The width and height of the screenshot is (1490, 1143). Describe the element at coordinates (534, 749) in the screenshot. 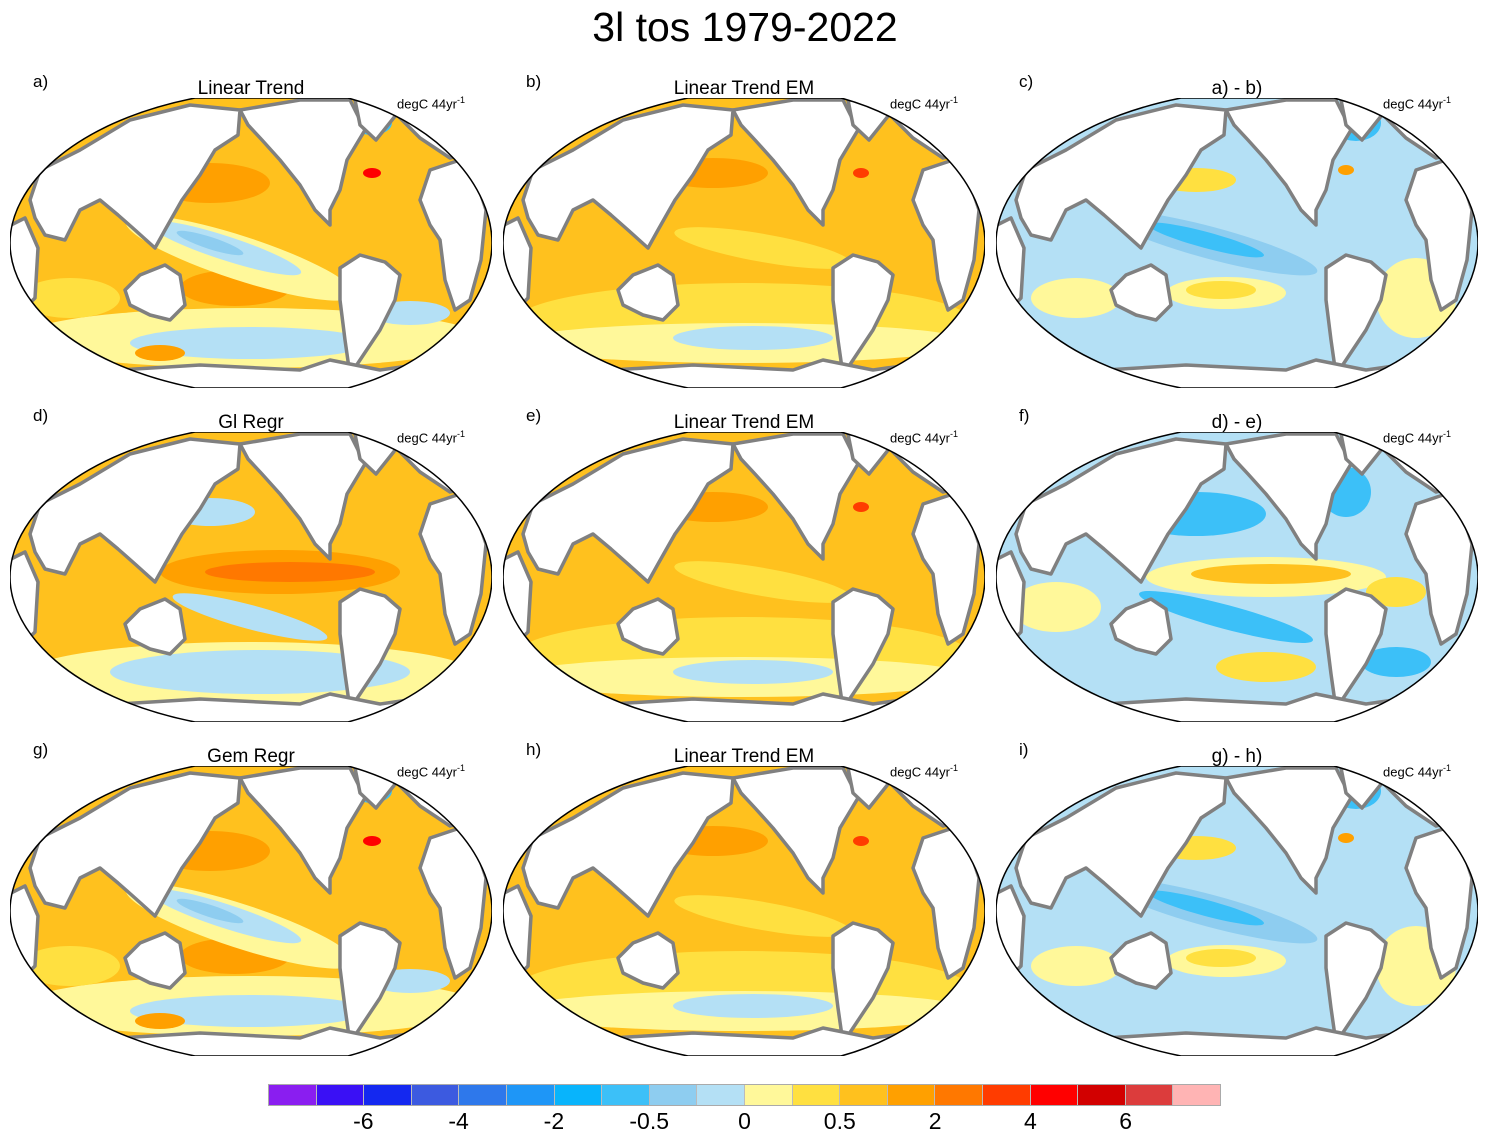

I see `panel-letter: h)` at that location.